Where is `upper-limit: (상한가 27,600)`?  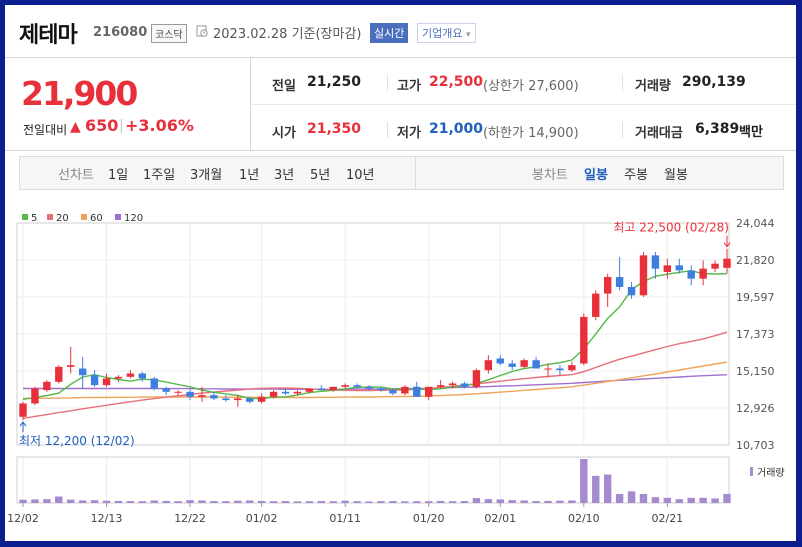 upper-limit: (상한가 27,600) is located at coordinates (531, 86).